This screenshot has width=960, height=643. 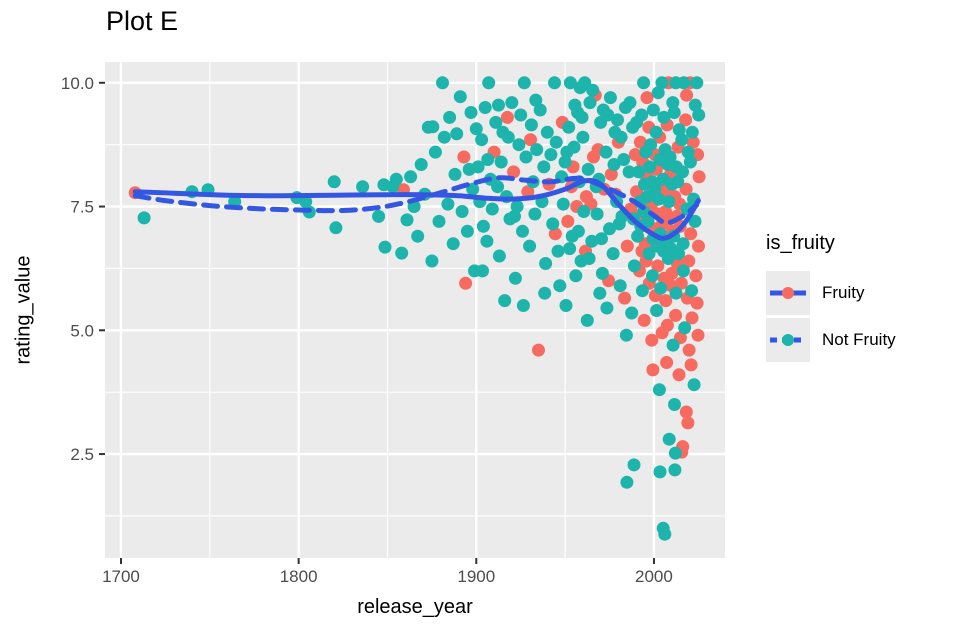 What do you see at coordinates (831, 298) in the screenshot?
I see `legend: is_fruity Fruity Not Fruity` at bounding box center [831, 298].